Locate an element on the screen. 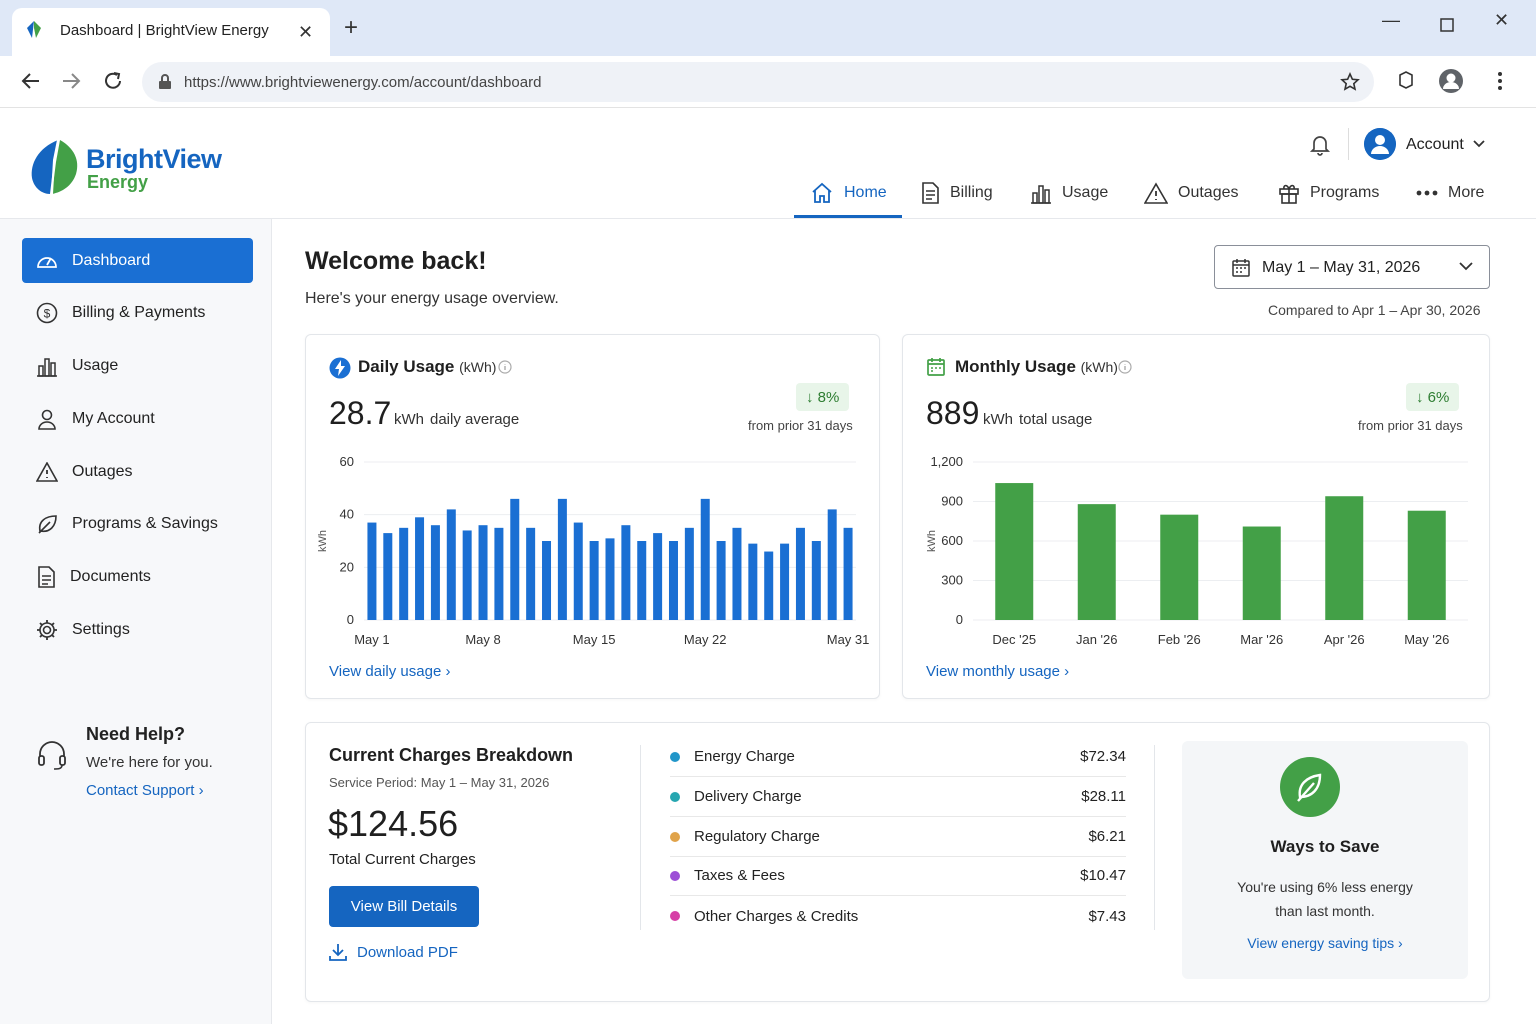 Image resolution: width=1536 pixels, height=1024 pixels. sidebar-item-dashboard: Dashboard is located at coordinates (137, 260).